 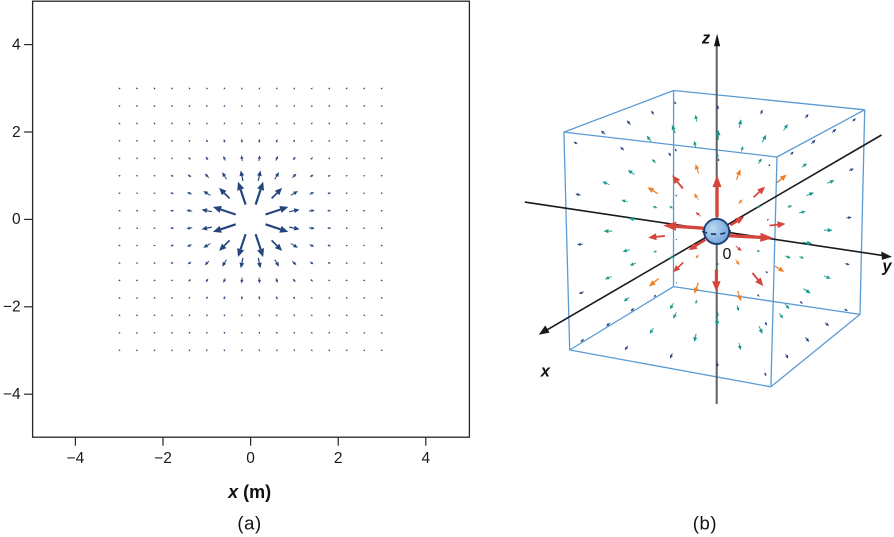 What do you see at coordinates (545, 372) in the screenshot?
I see `svg-text: x` at bounding box center [545, 372].